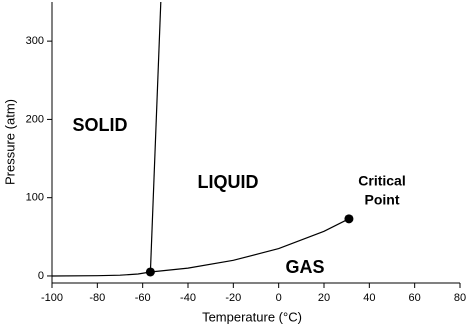  I want to click on y-tick-label: 0, so click(41, 276).